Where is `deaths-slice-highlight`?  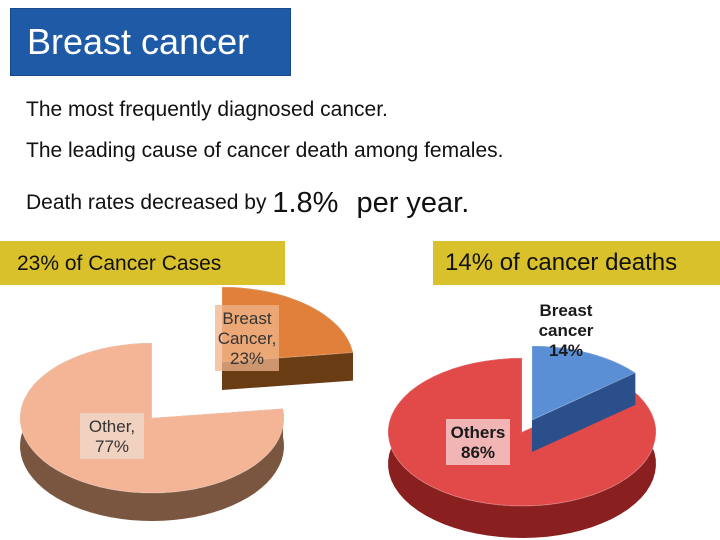
deaths-slice-highlight is located at coordinates (584, 398).